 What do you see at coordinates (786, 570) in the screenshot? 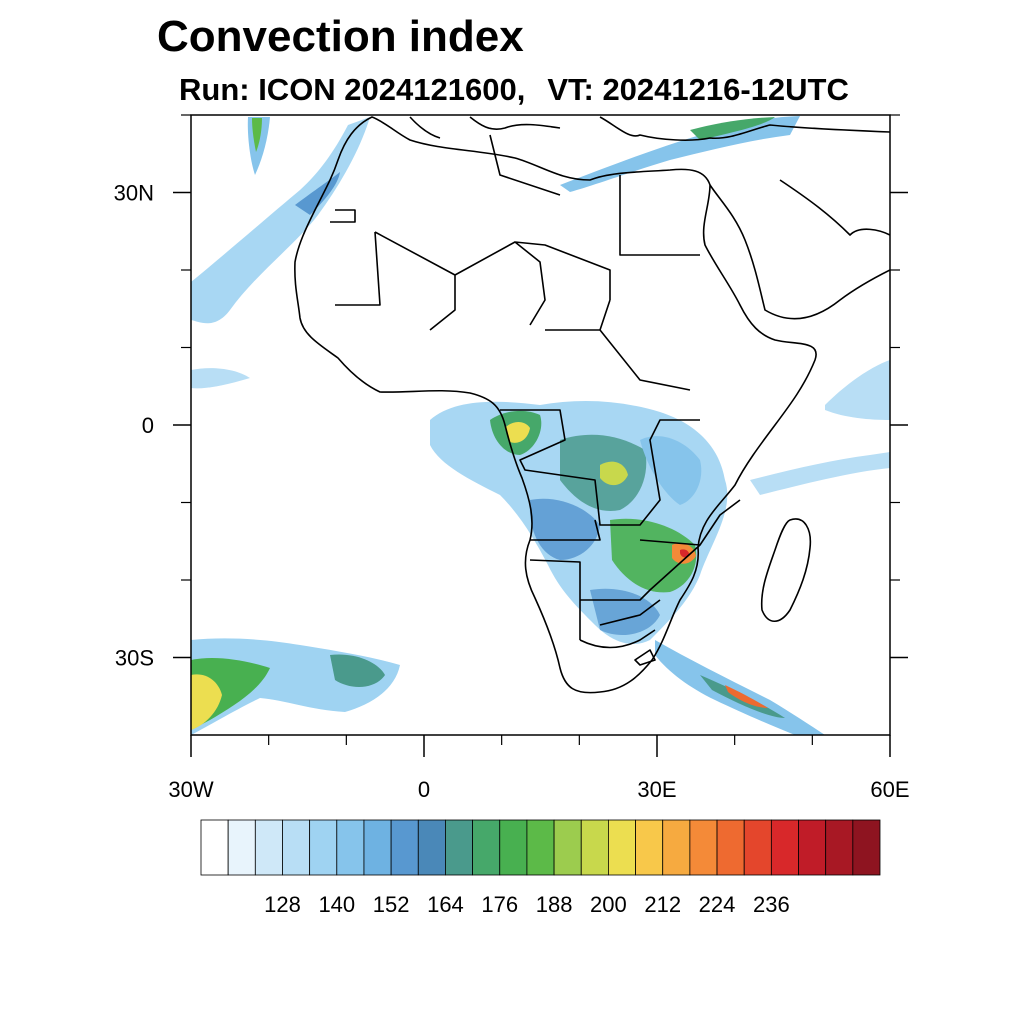
I see `madagascar-coastline` at bounding box center [786, 570].